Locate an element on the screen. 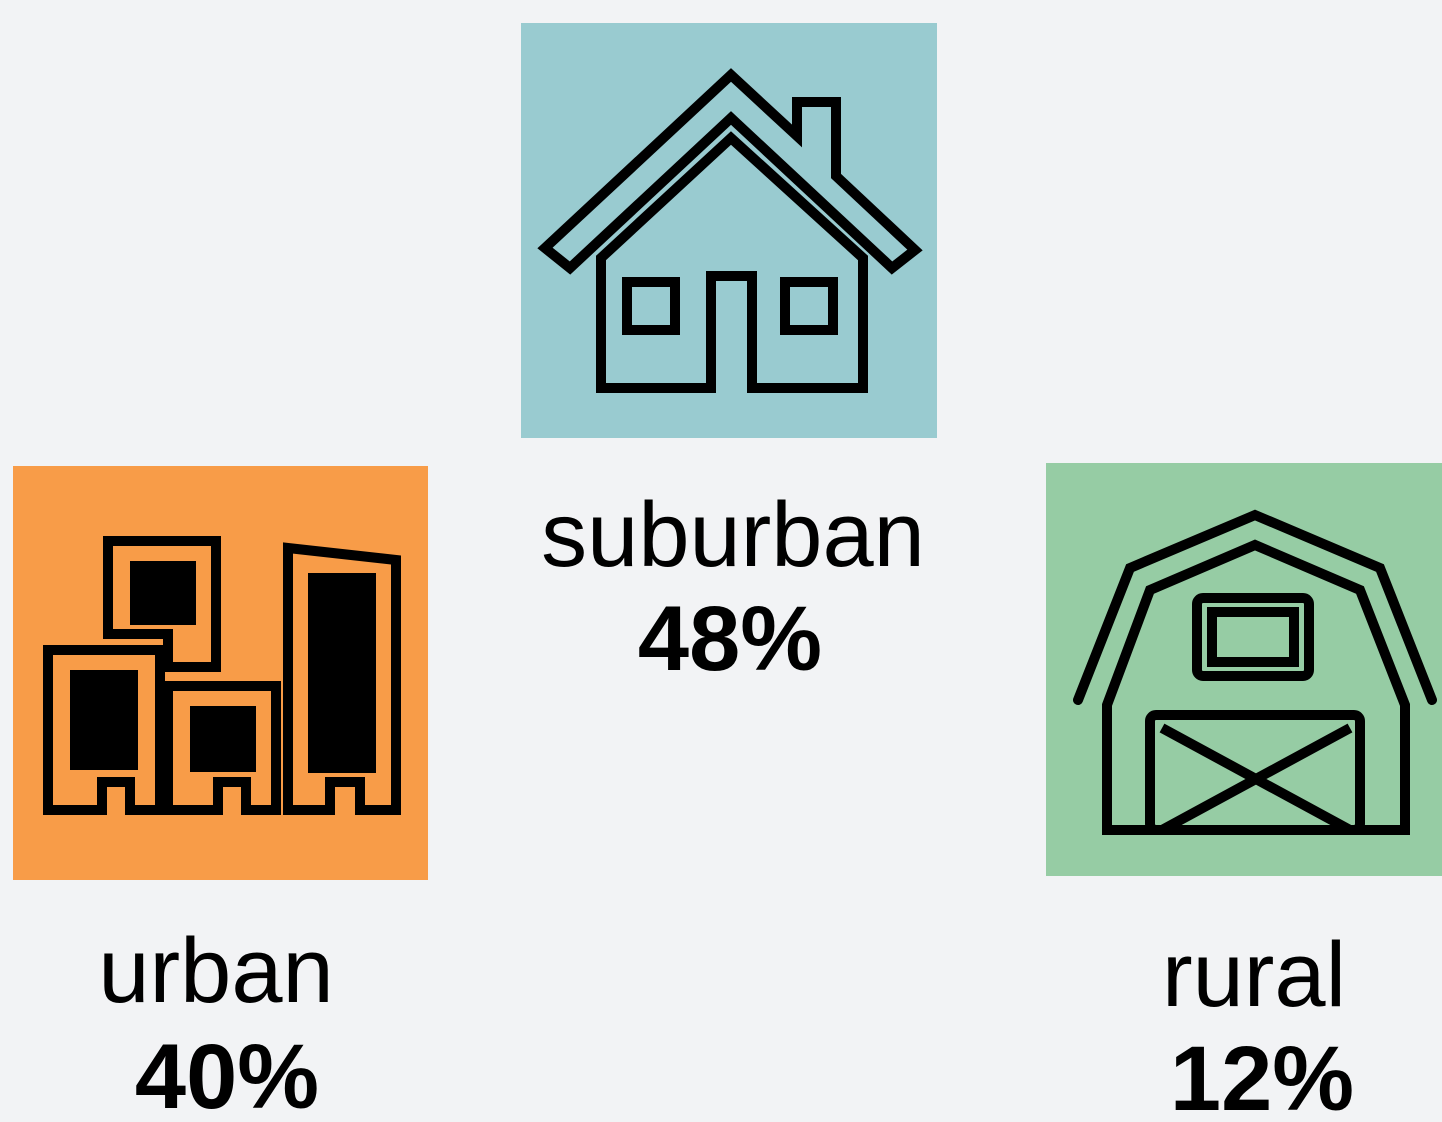  suburban-icon is located at coordinates (729, 230).